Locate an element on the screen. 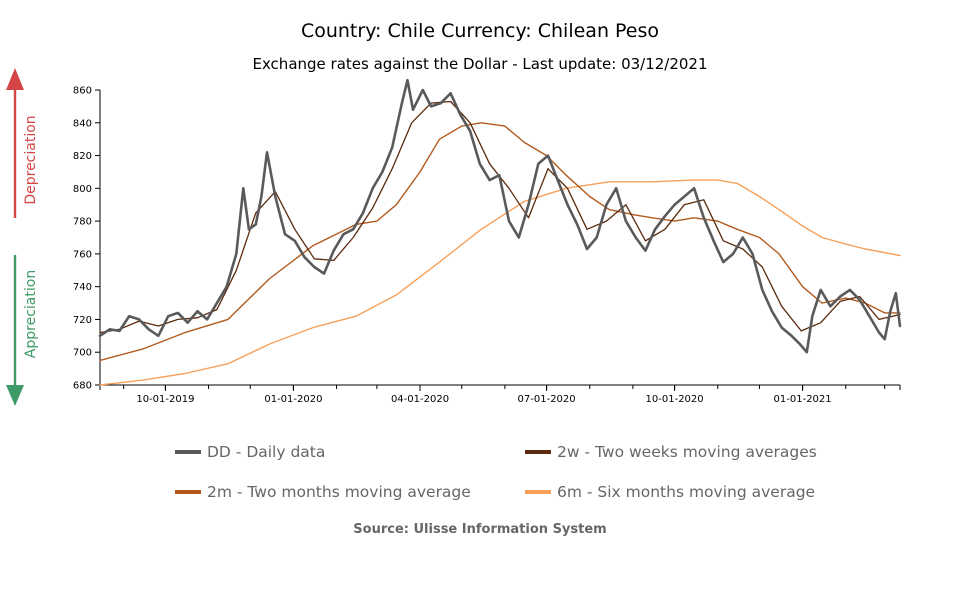 The image size is (960, 600). depreciation-arrow-head is located at coordinates (15, 79).